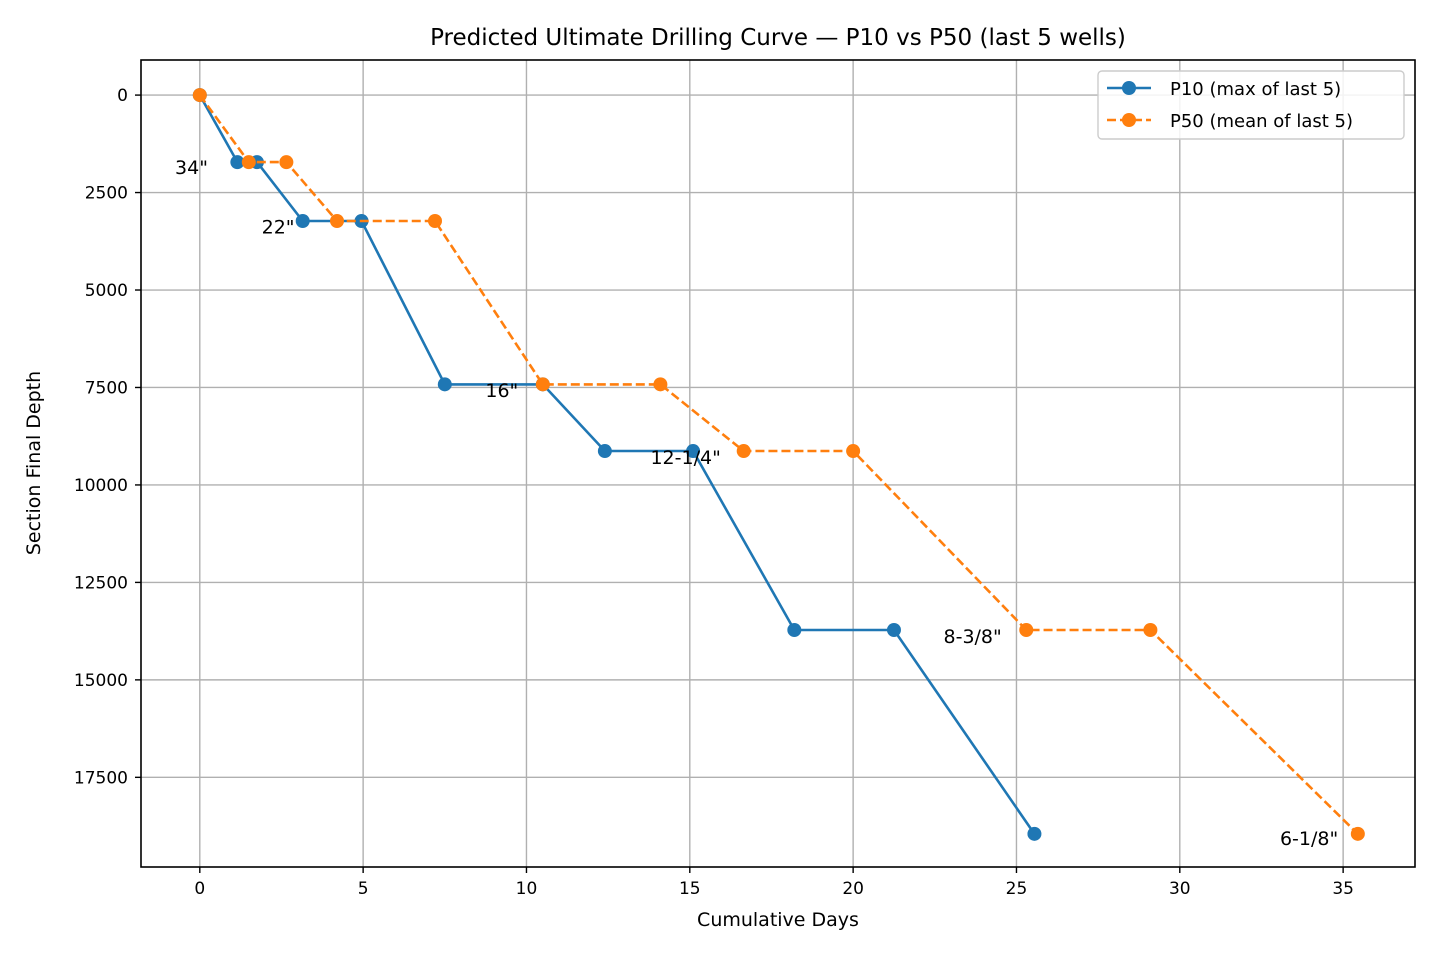  I want to click on x-tick-label: 0, so click(199, 889).